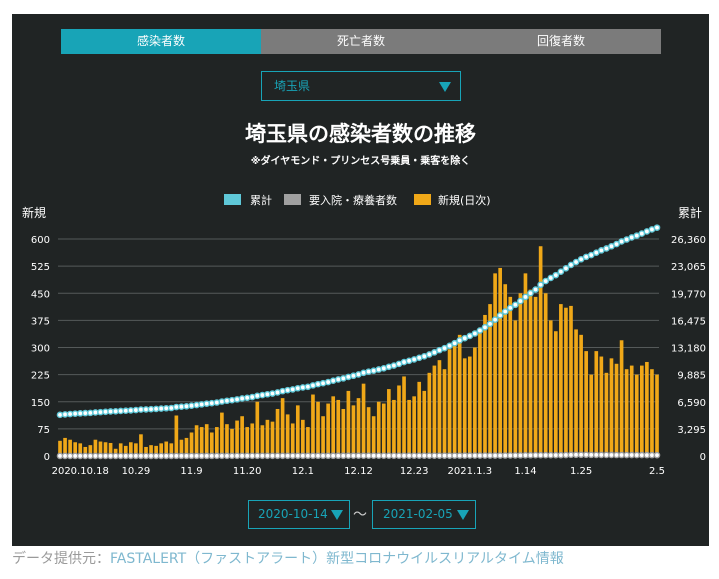  I want to click on y-tick-label-right: 19,770, so click(688, 294).